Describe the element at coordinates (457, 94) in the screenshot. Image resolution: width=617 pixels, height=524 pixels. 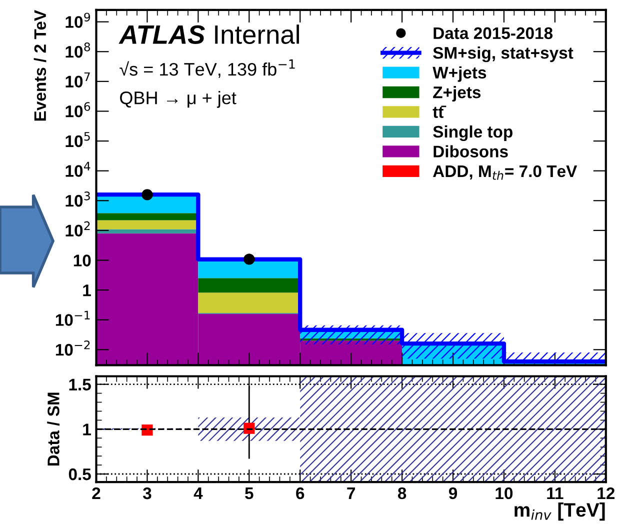
I see `legend-label: Z+jets` at that location.